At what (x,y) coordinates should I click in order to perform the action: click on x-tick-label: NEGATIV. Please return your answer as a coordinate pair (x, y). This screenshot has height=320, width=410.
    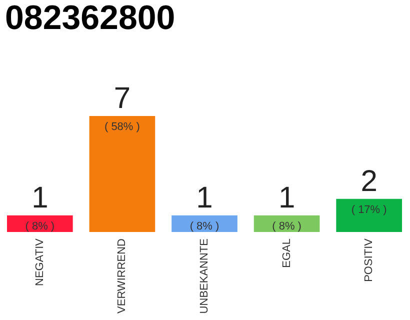
    Looking at the image, I should click on (40, 262).